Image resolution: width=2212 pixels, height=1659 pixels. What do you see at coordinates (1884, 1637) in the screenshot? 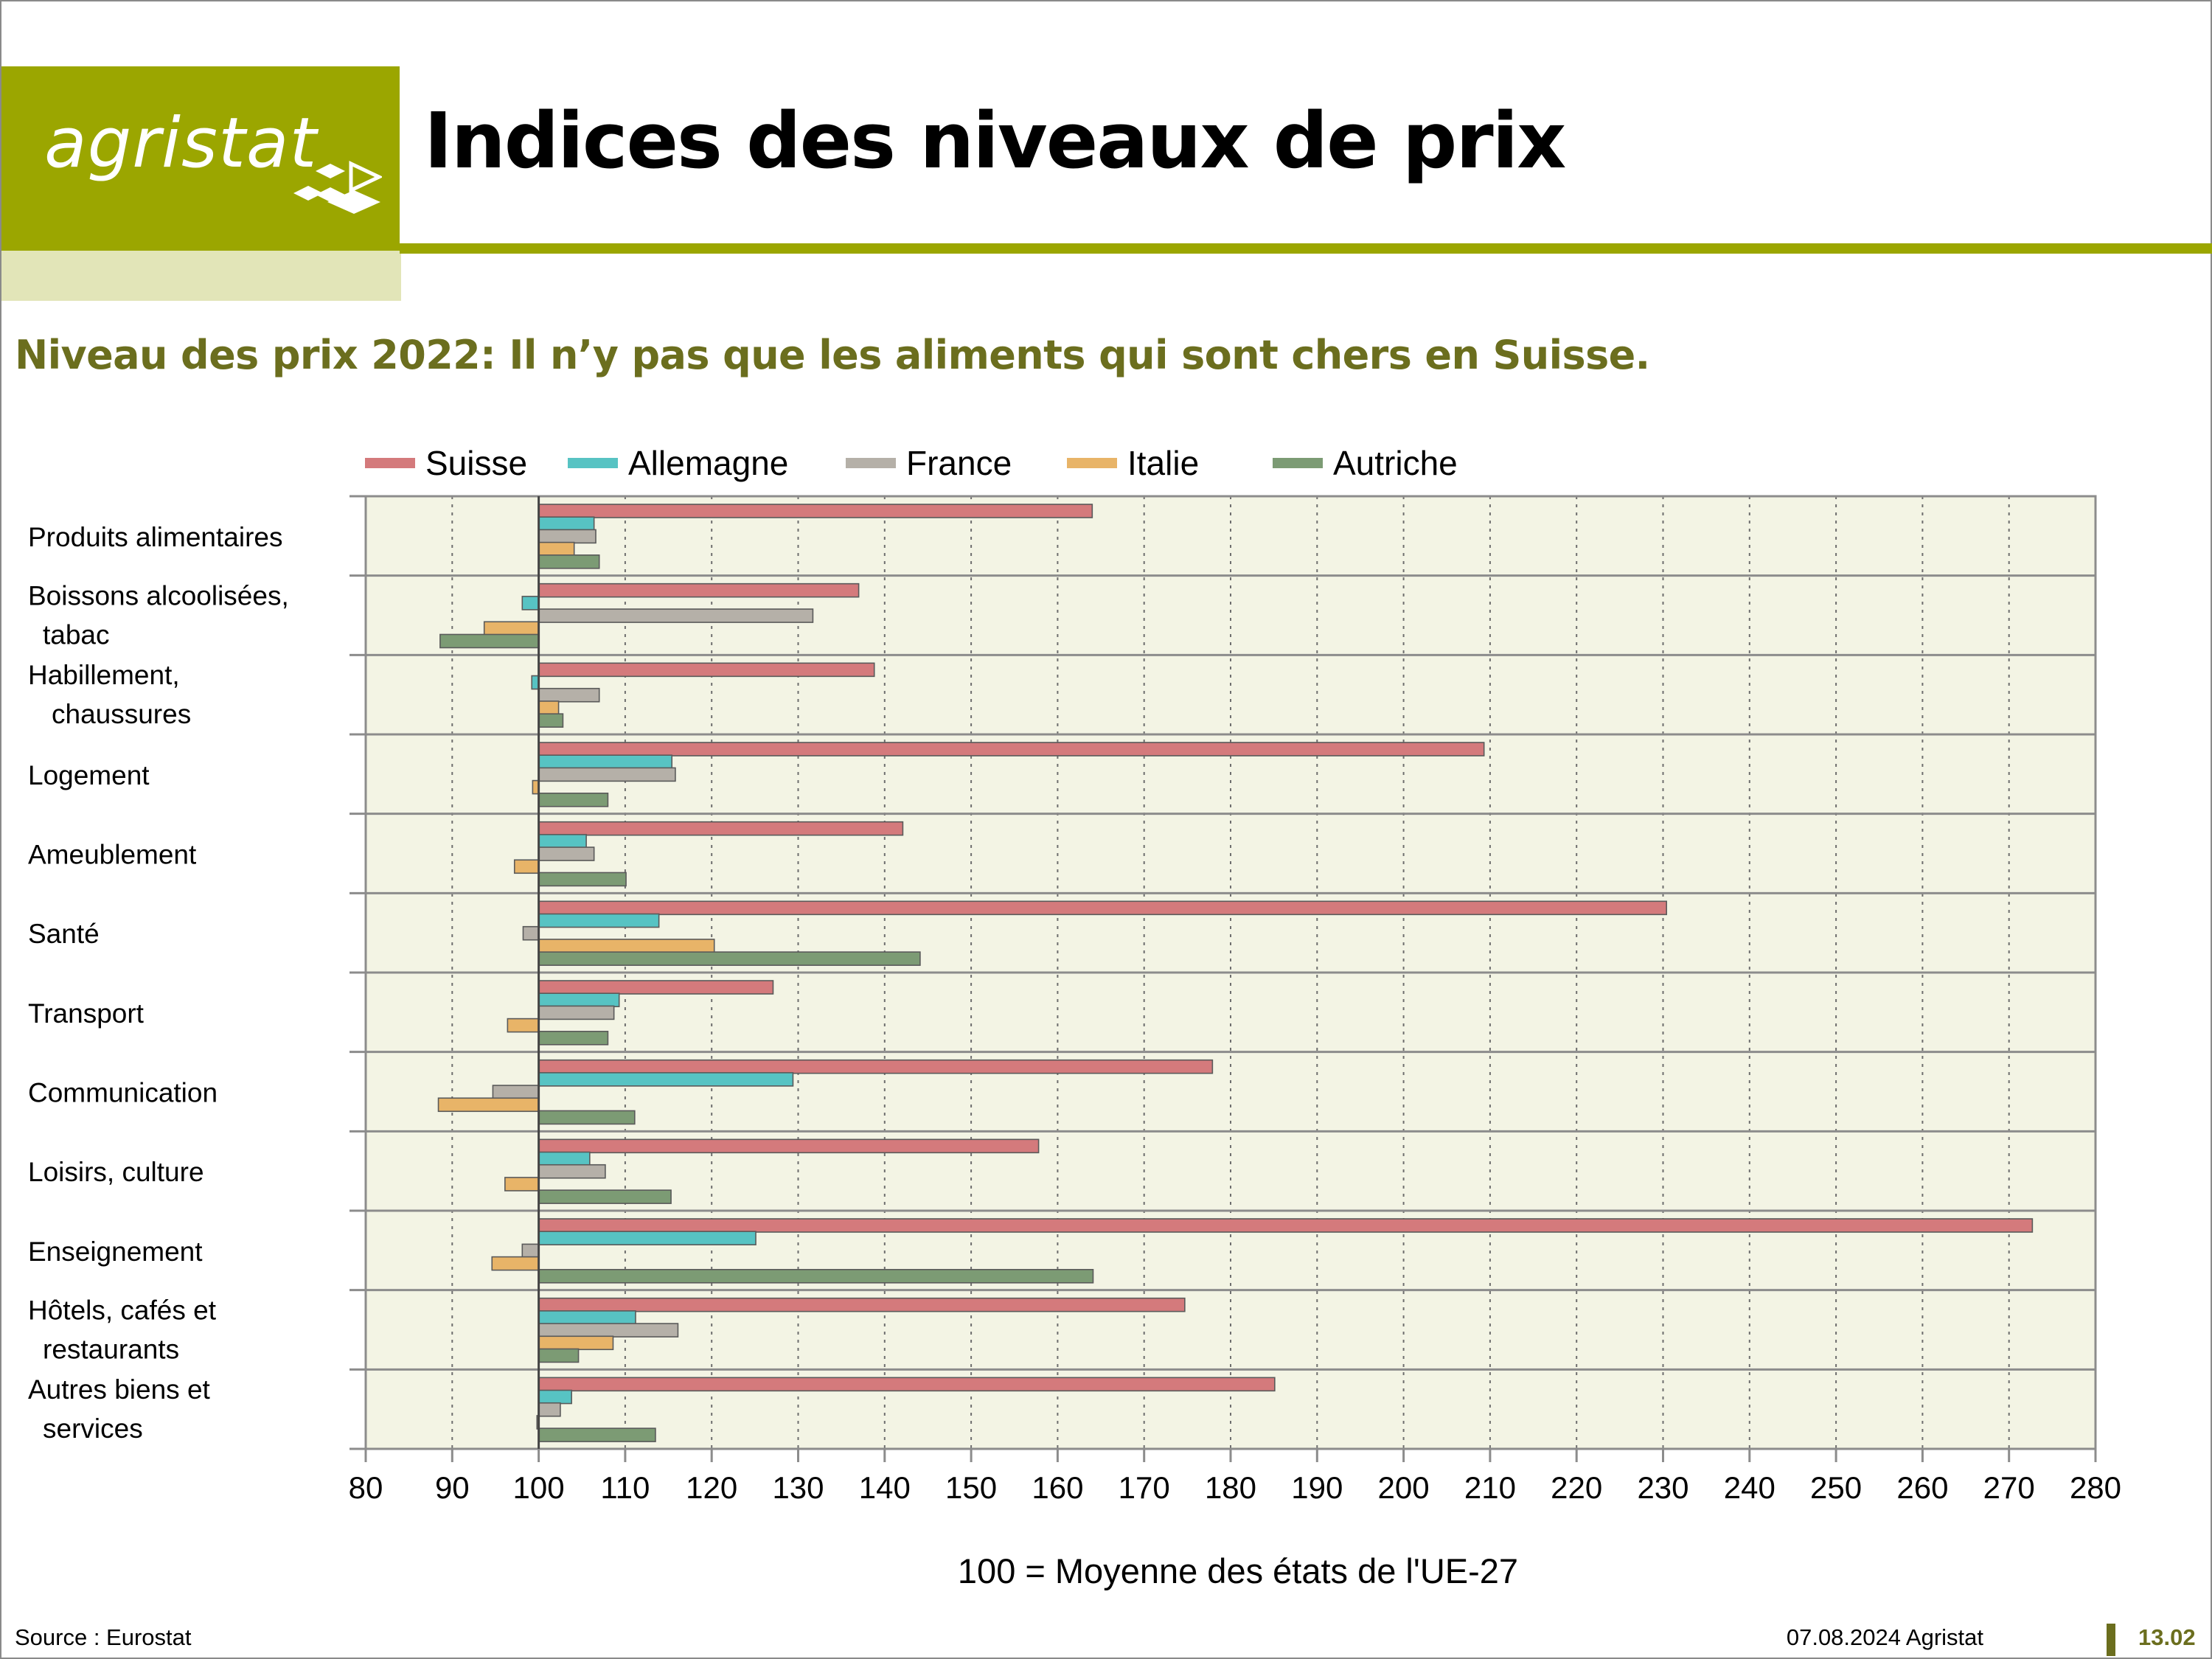
I see `footer-date: 07.08.2024 Agristat` at bounding box center [1884, 1637].